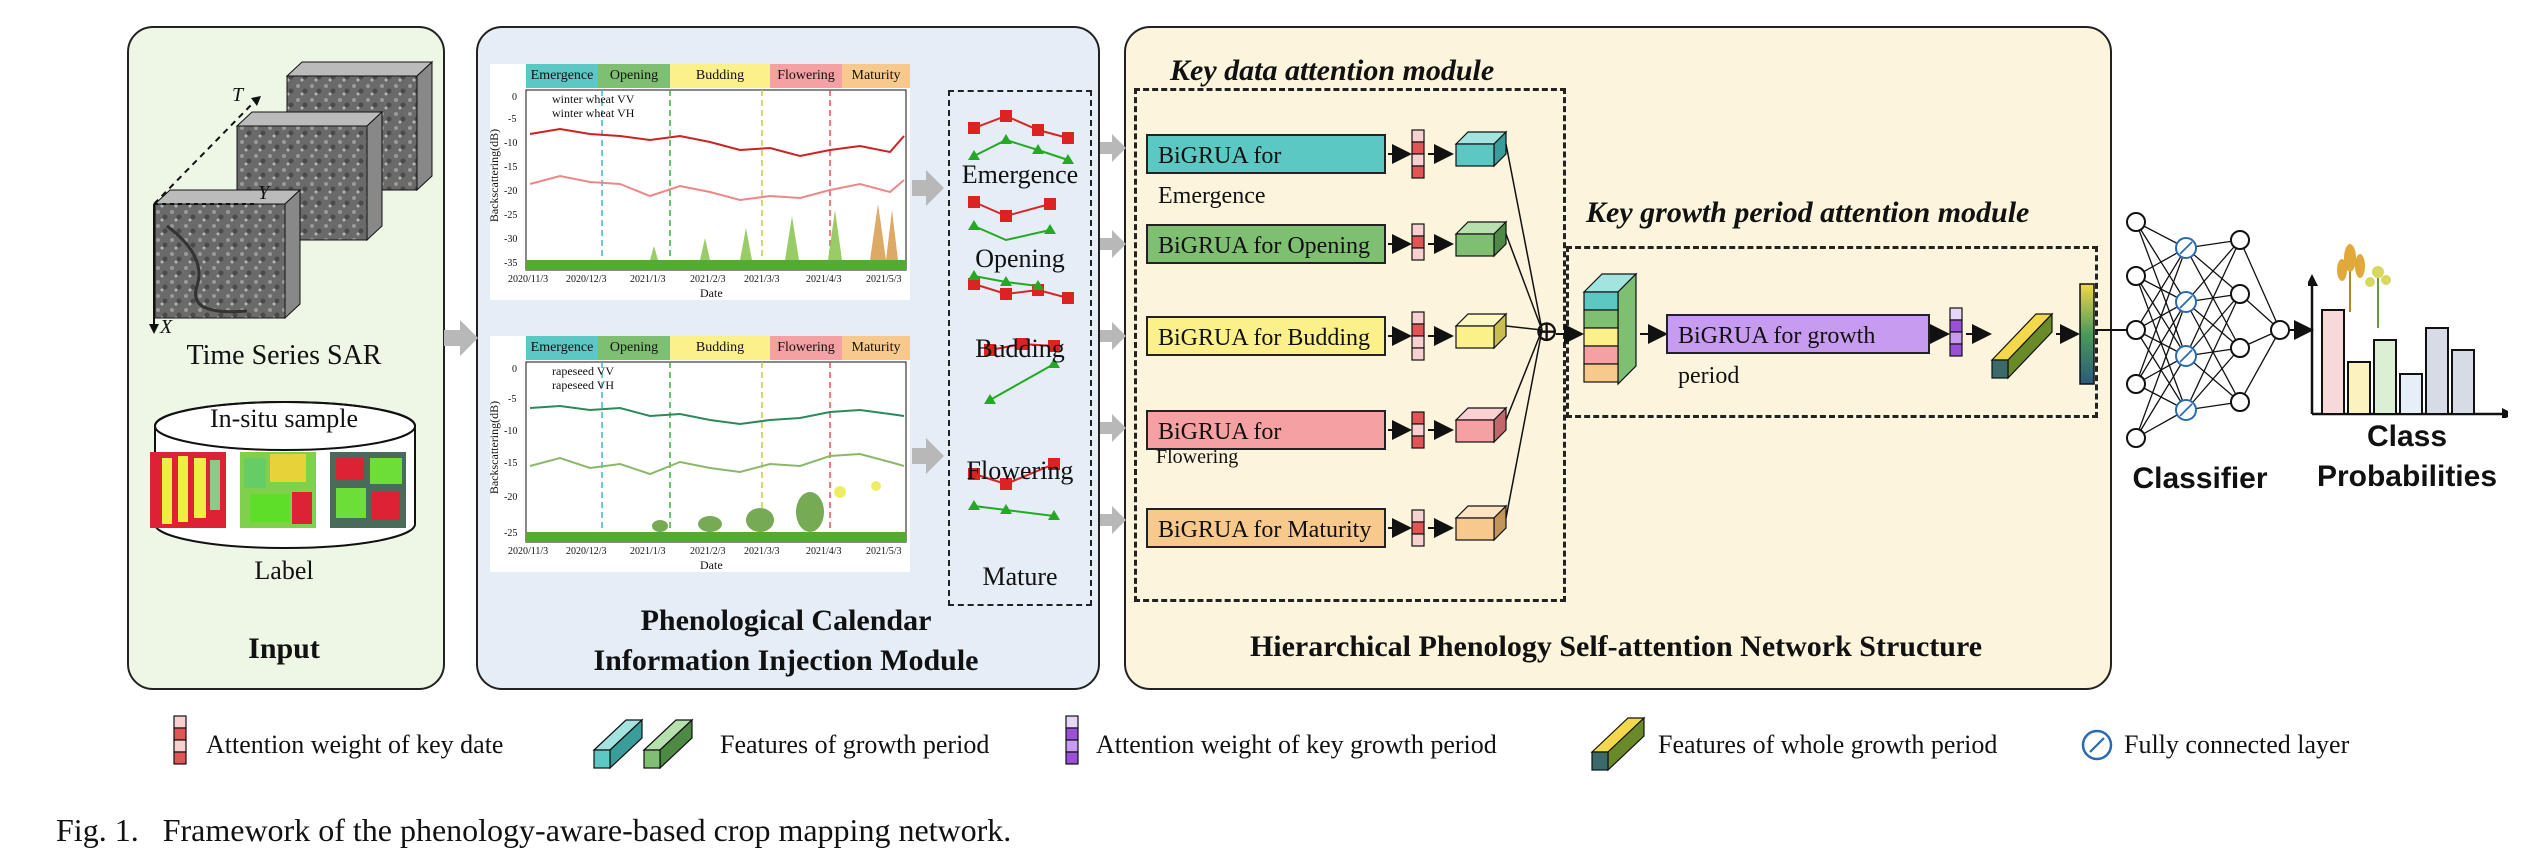 Image resolution: width=2522 pixels, height=860 pixels. What do you see at coordinates (511, 463) in the screenshot?
I see `rapeseed-ytick: -15` at bounding box center [511, 463].